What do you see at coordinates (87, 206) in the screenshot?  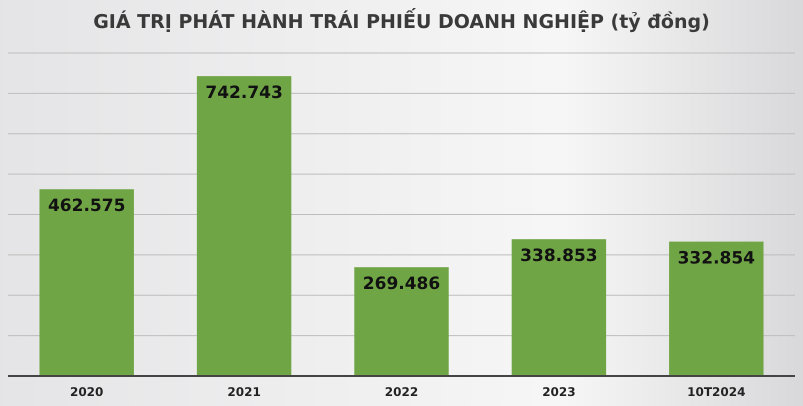 I see `data-label: 462.575` at bounding box center [87, 206].